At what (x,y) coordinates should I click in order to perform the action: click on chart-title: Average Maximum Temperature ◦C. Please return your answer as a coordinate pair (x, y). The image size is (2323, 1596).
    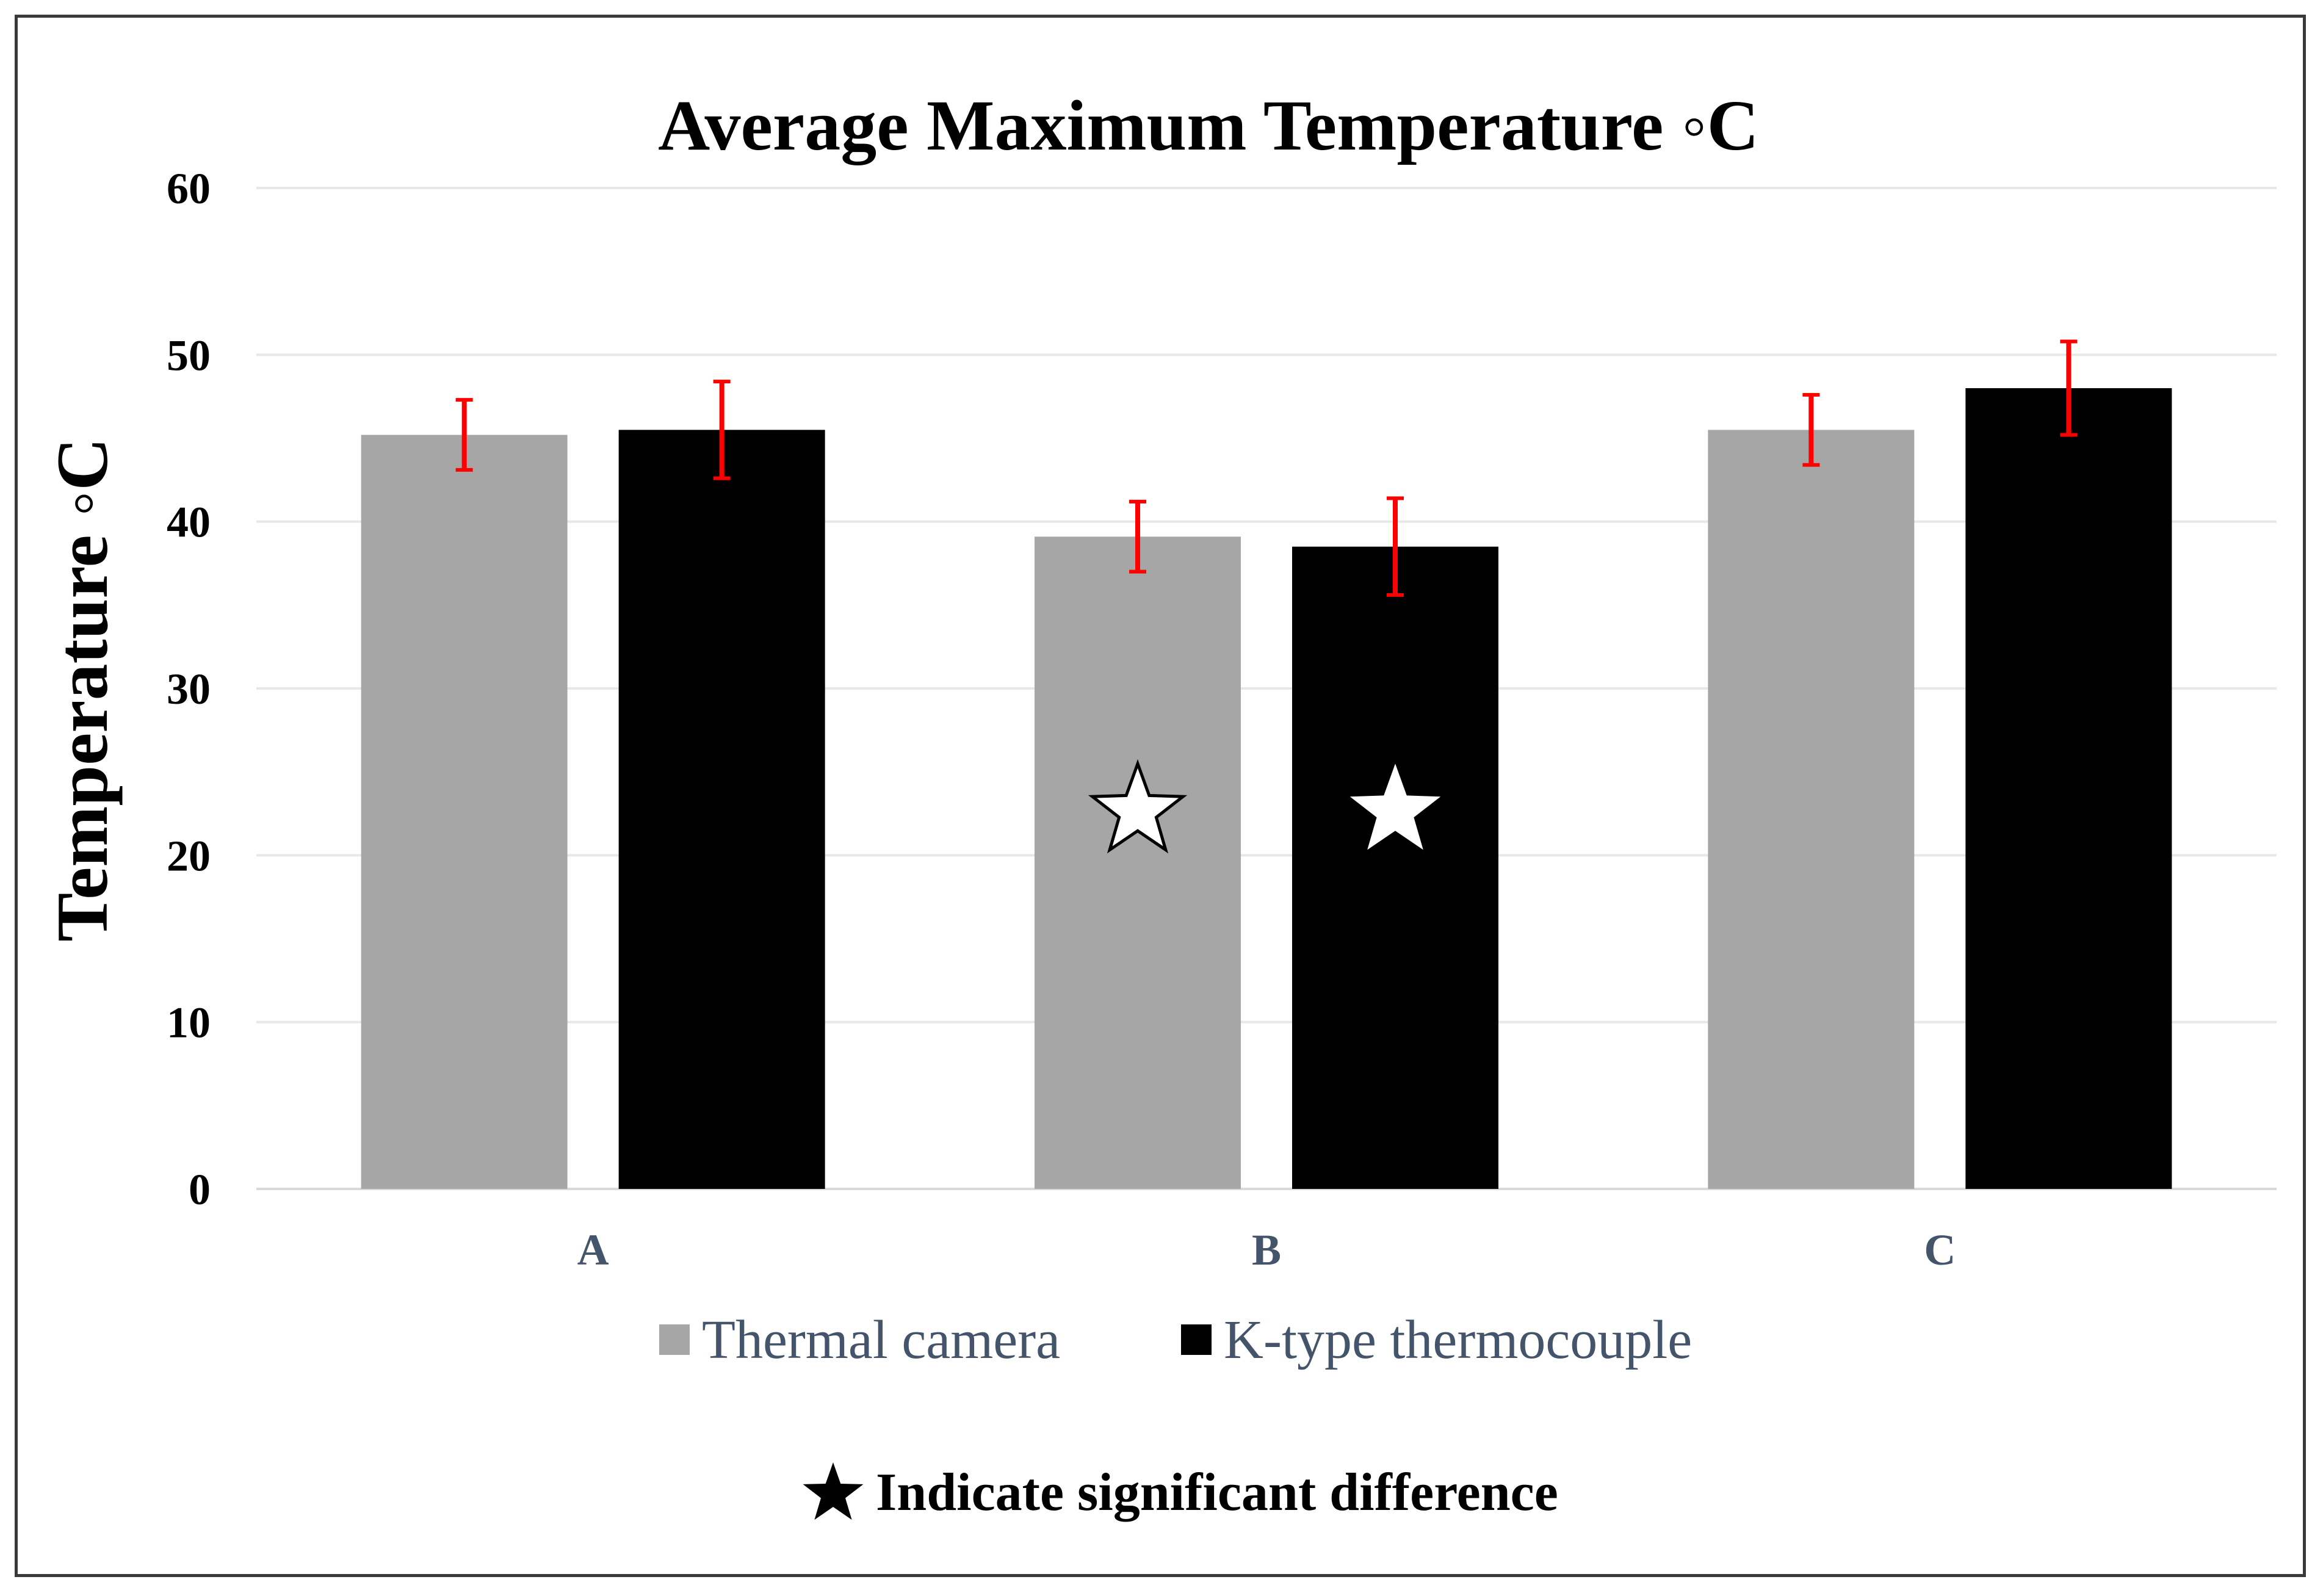
    Looking at the image, I should click on (1208, 125).